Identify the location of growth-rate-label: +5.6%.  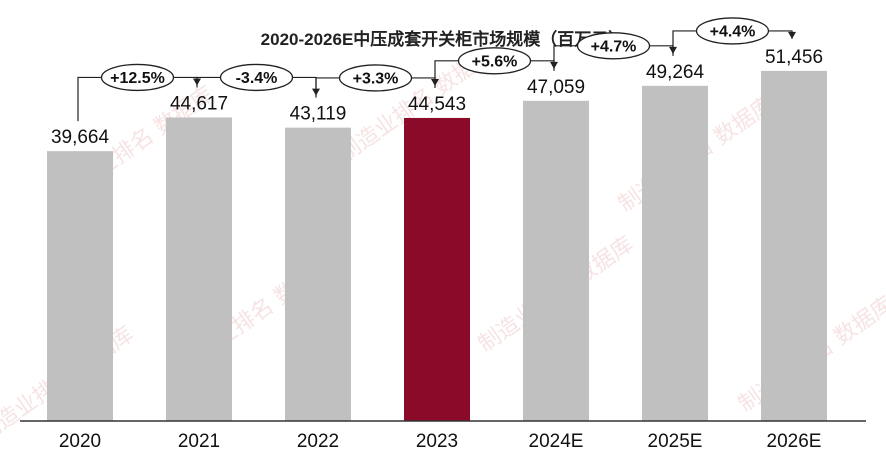
(495, 61).